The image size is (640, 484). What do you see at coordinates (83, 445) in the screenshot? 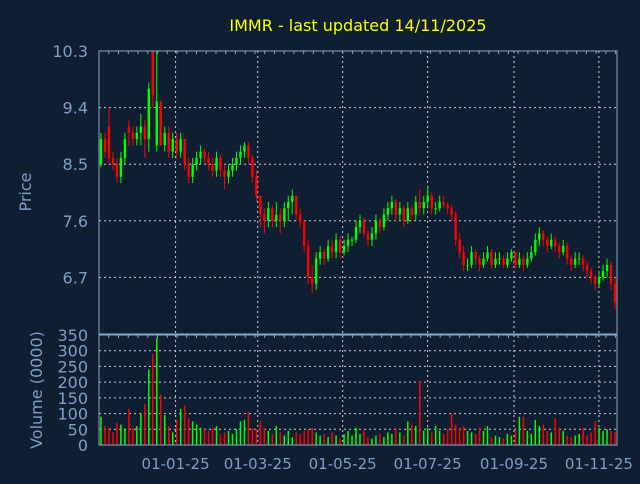
I see `volume-tick-label: 0` at bounding box center [83, 445].